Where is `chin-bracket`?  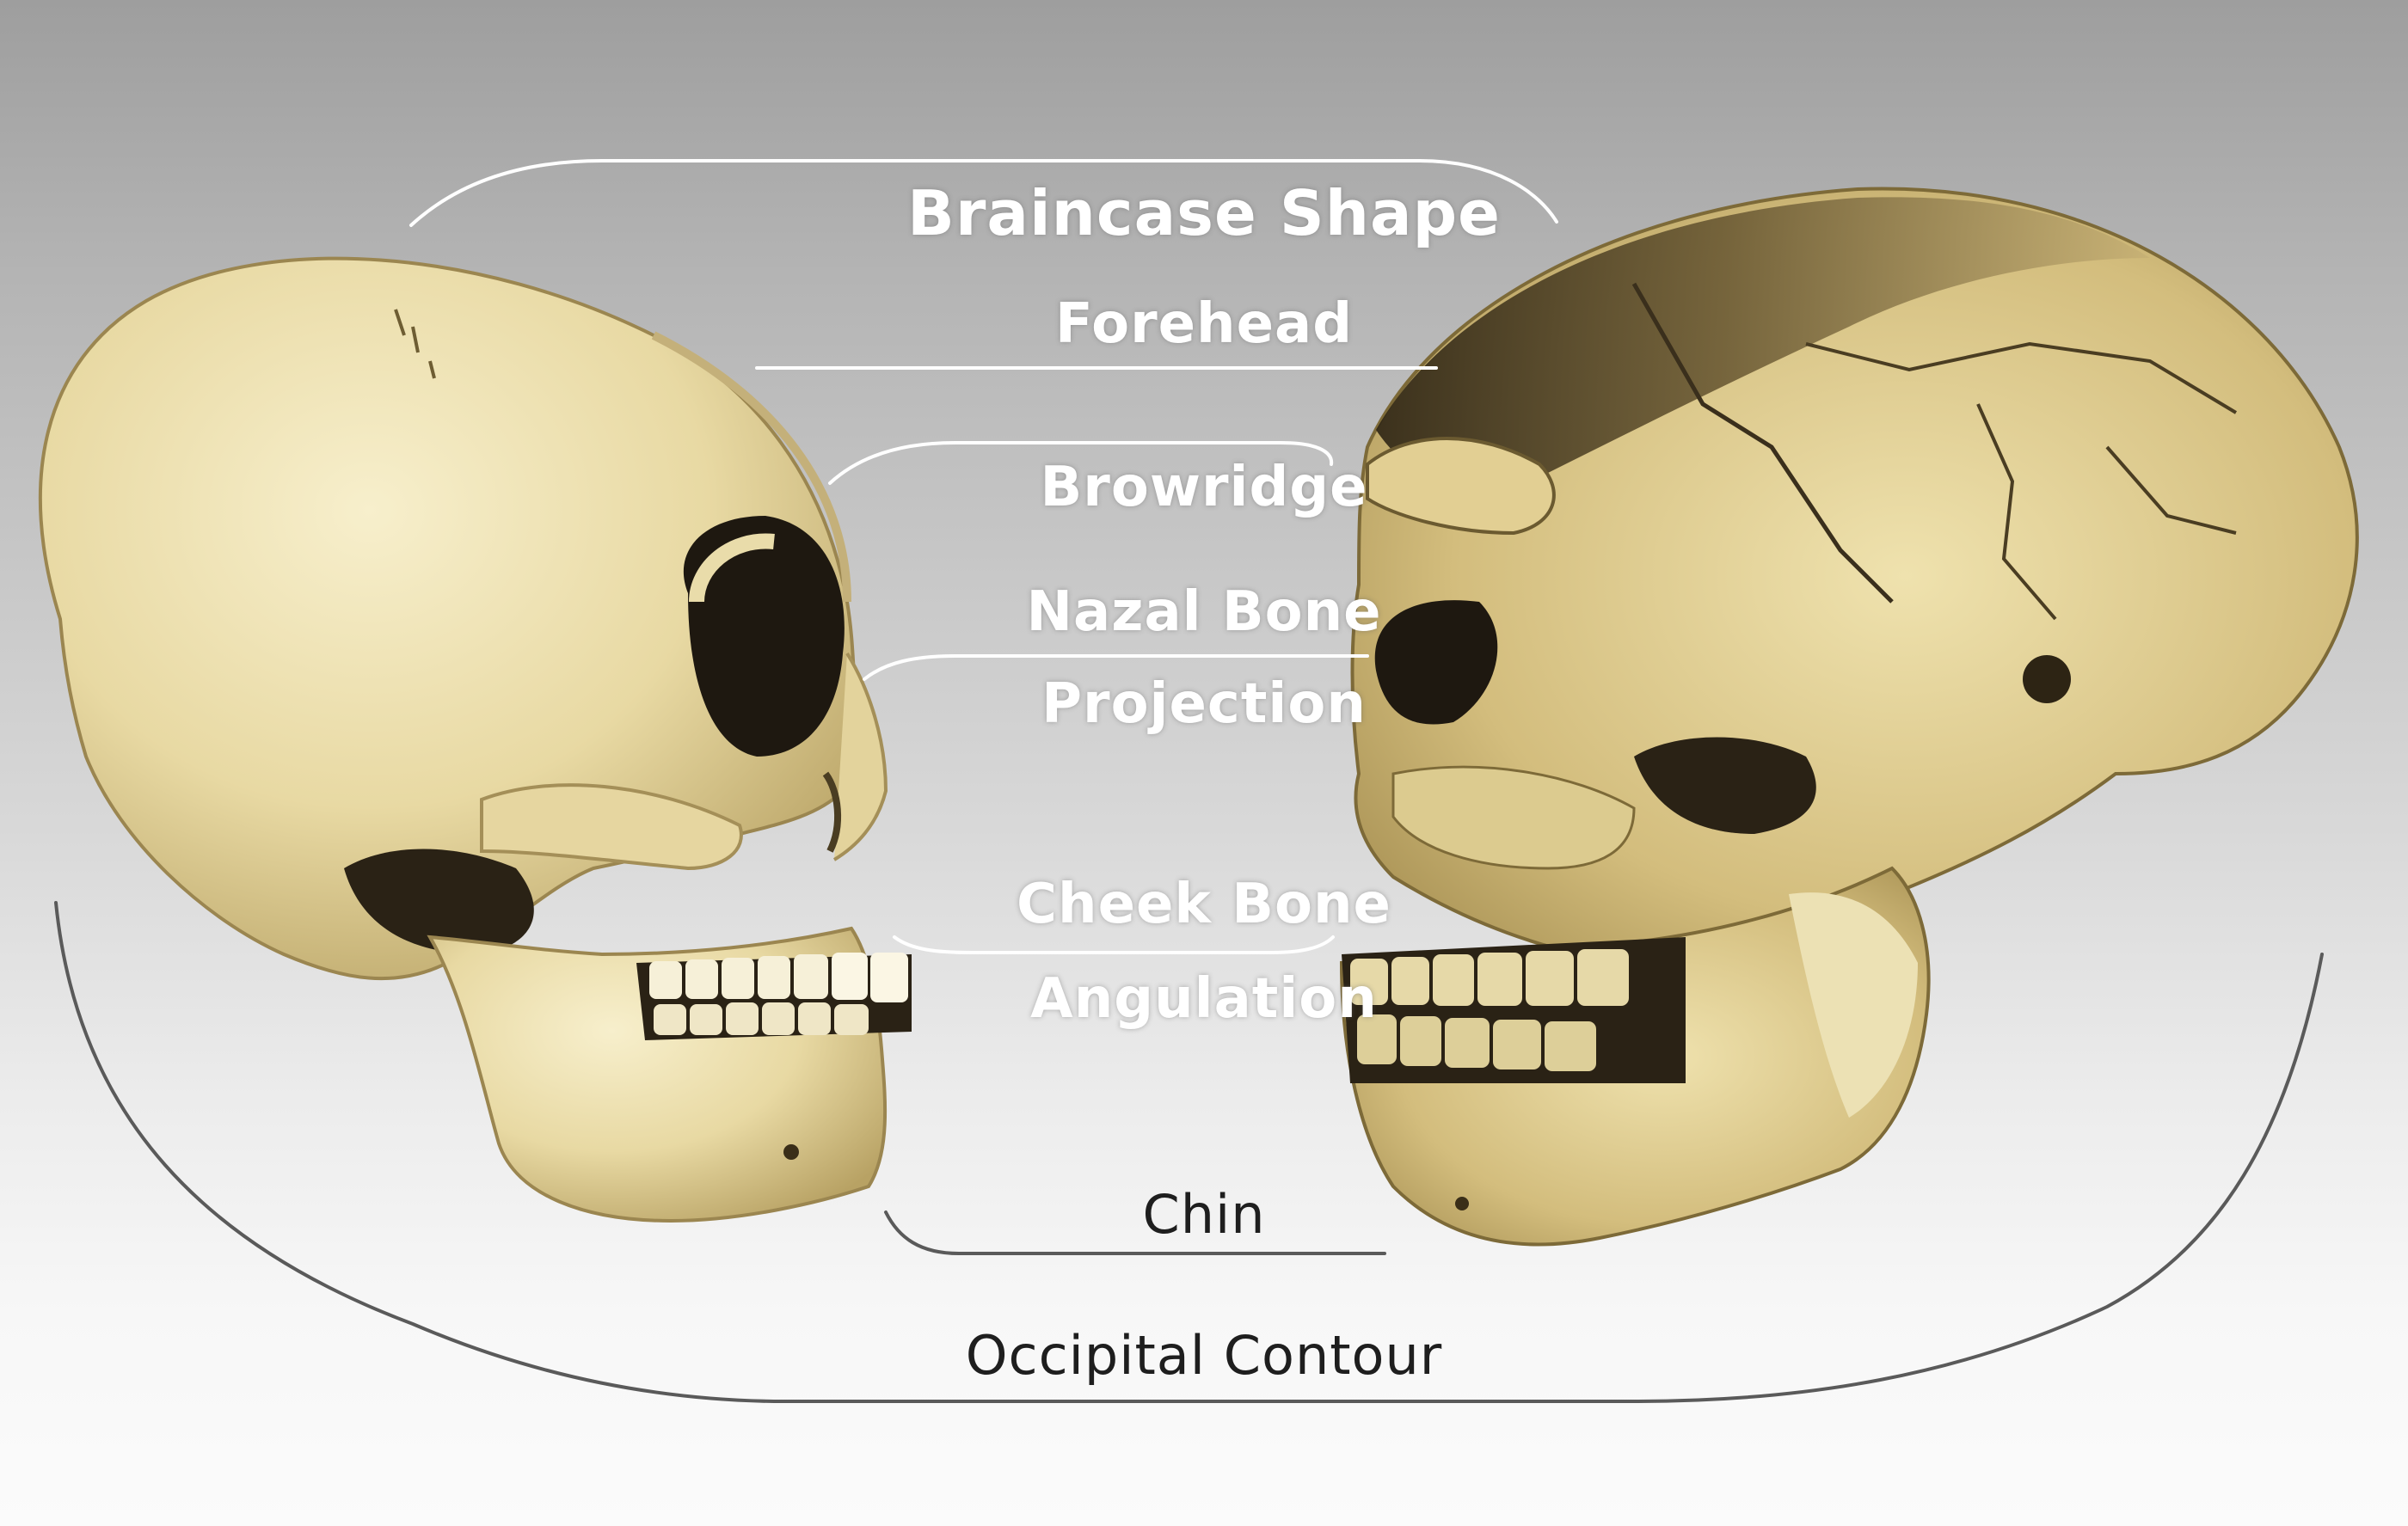 chin-bracket is located at coordinates (1135, 1232).